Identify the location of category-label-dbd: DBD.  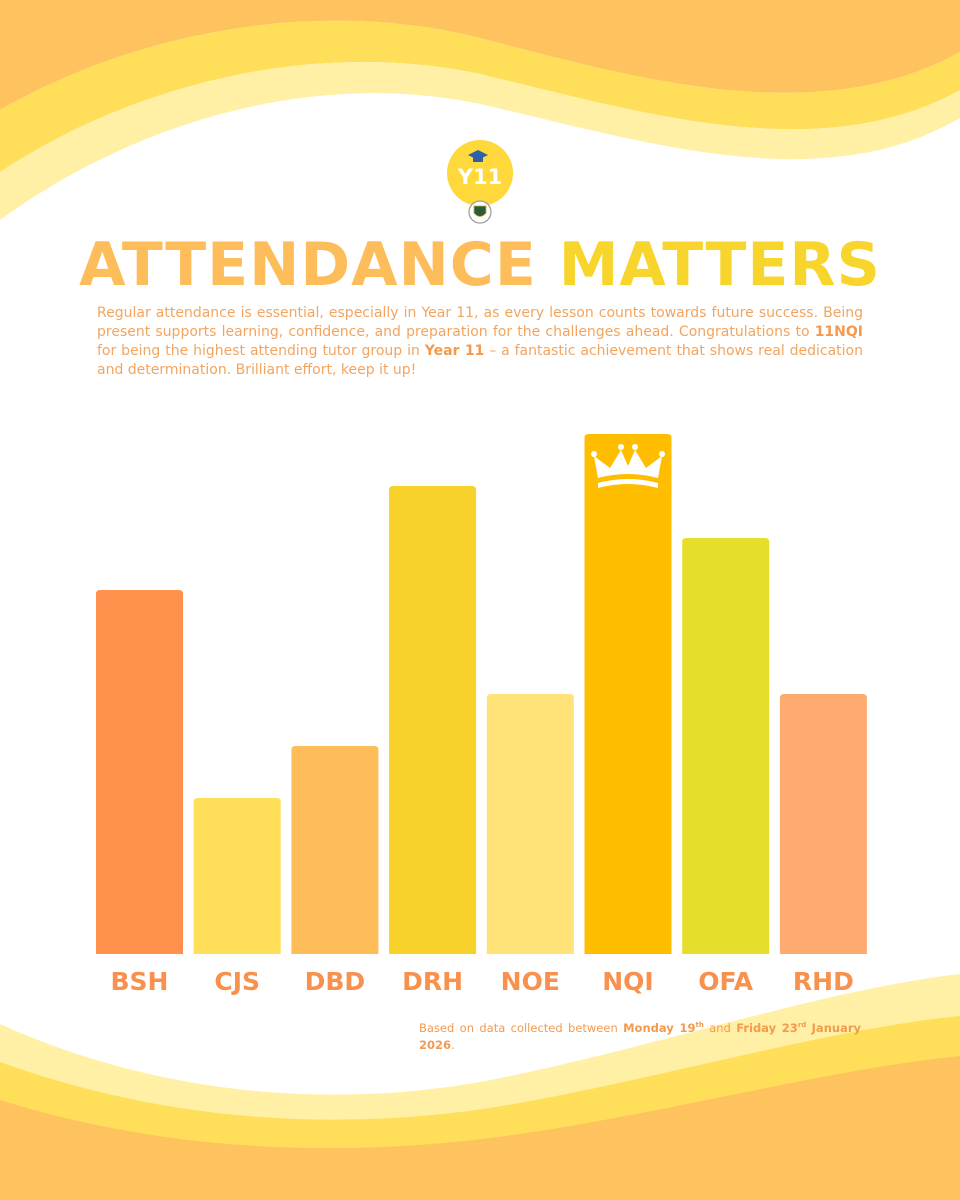
(335, 981).